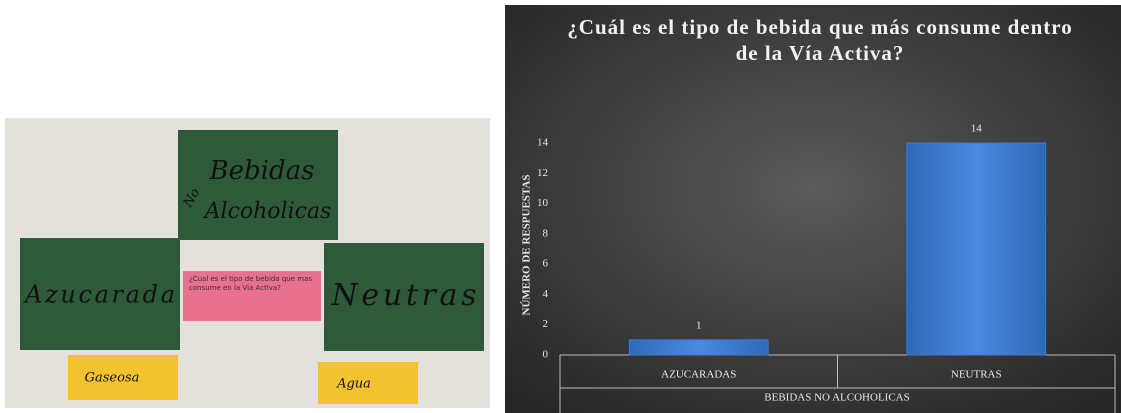 This screenshot has width=1121, height=413. What do you see at coordinates (546, 355) in the screenshot?
I see `y-tick-label: 0` at bounding box center [546, 355].